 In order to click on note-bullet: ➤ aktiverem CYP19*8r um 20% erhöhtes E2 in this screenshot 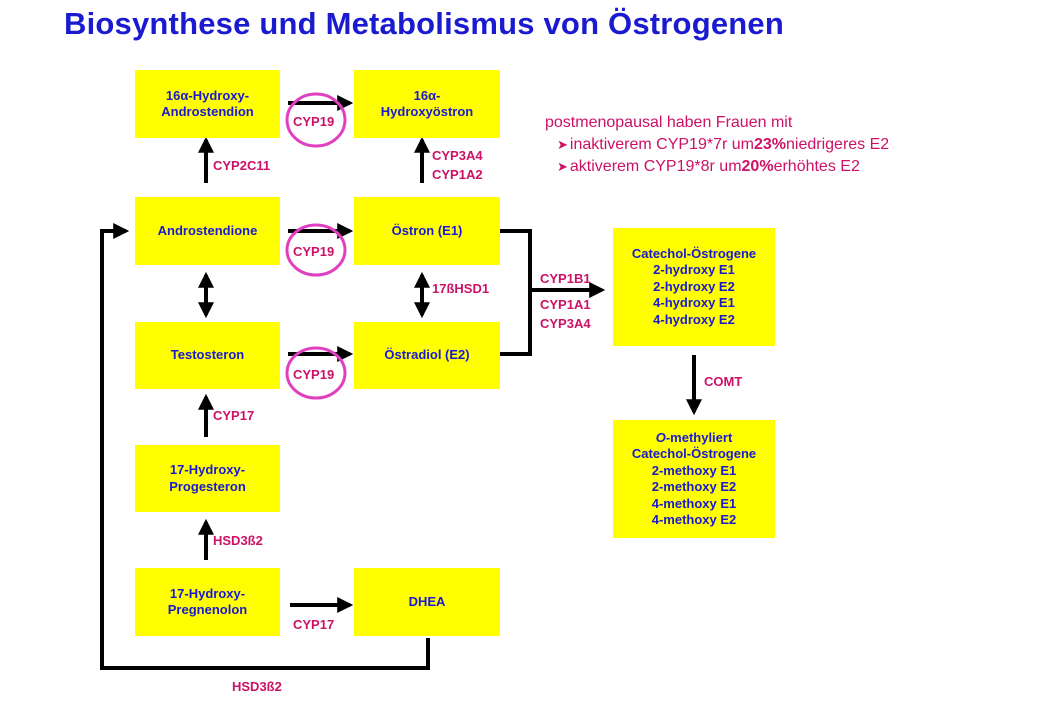, I will do `click(723, 167)`.